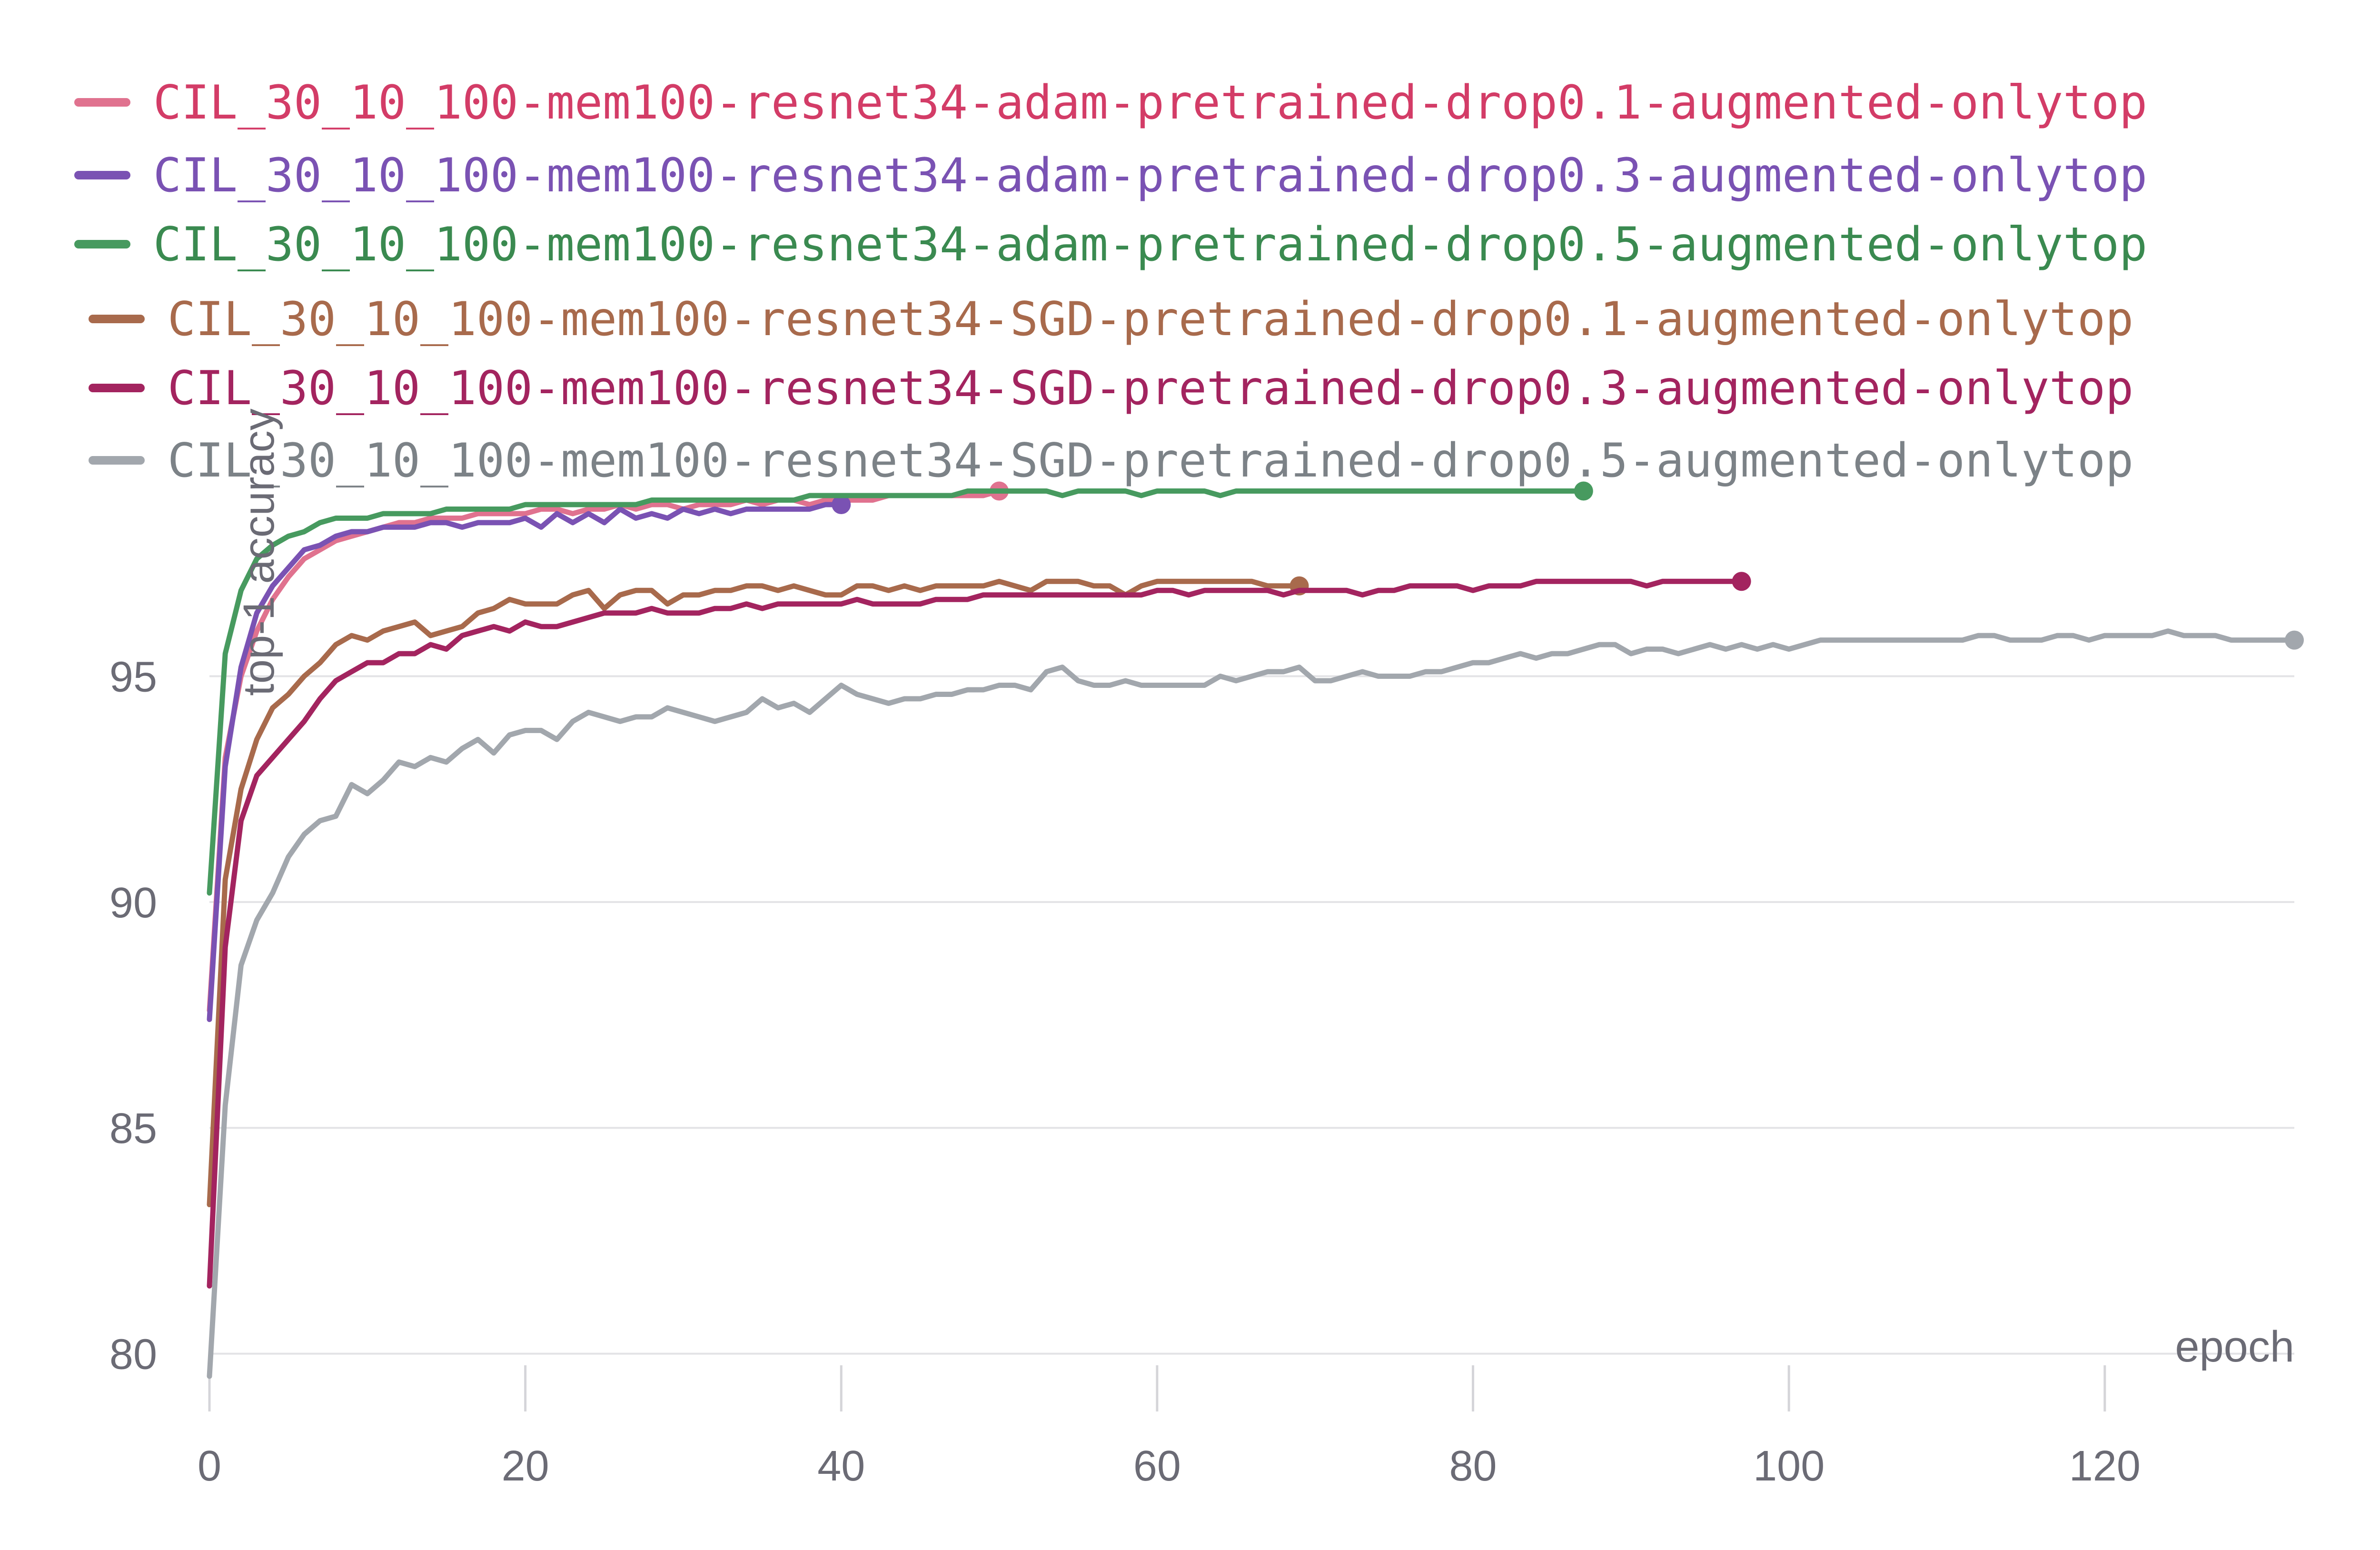 Image resolution: width=2380 pixels, height=1550 pixels. What do you see at coordinates (133, 677) in the screenshot?
I see `y-tick-label: 95` at bounding box center [133, 677].